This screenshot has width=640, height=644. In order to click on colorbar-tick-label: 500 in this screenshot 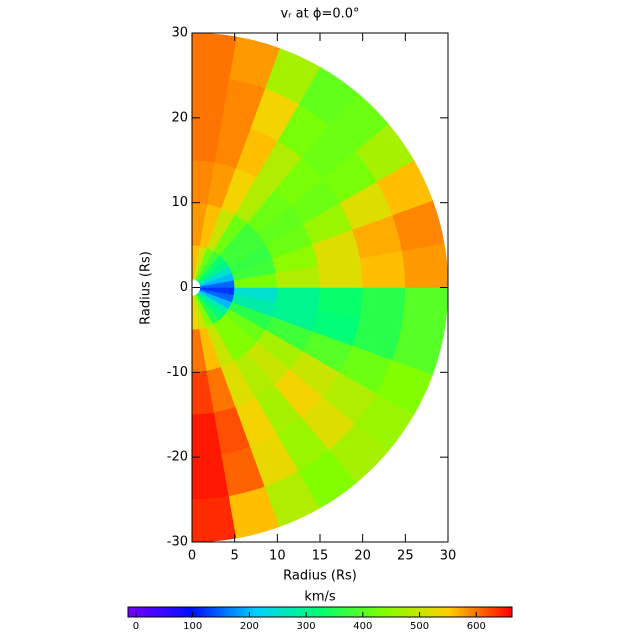, I will do `click(419, 626)`.